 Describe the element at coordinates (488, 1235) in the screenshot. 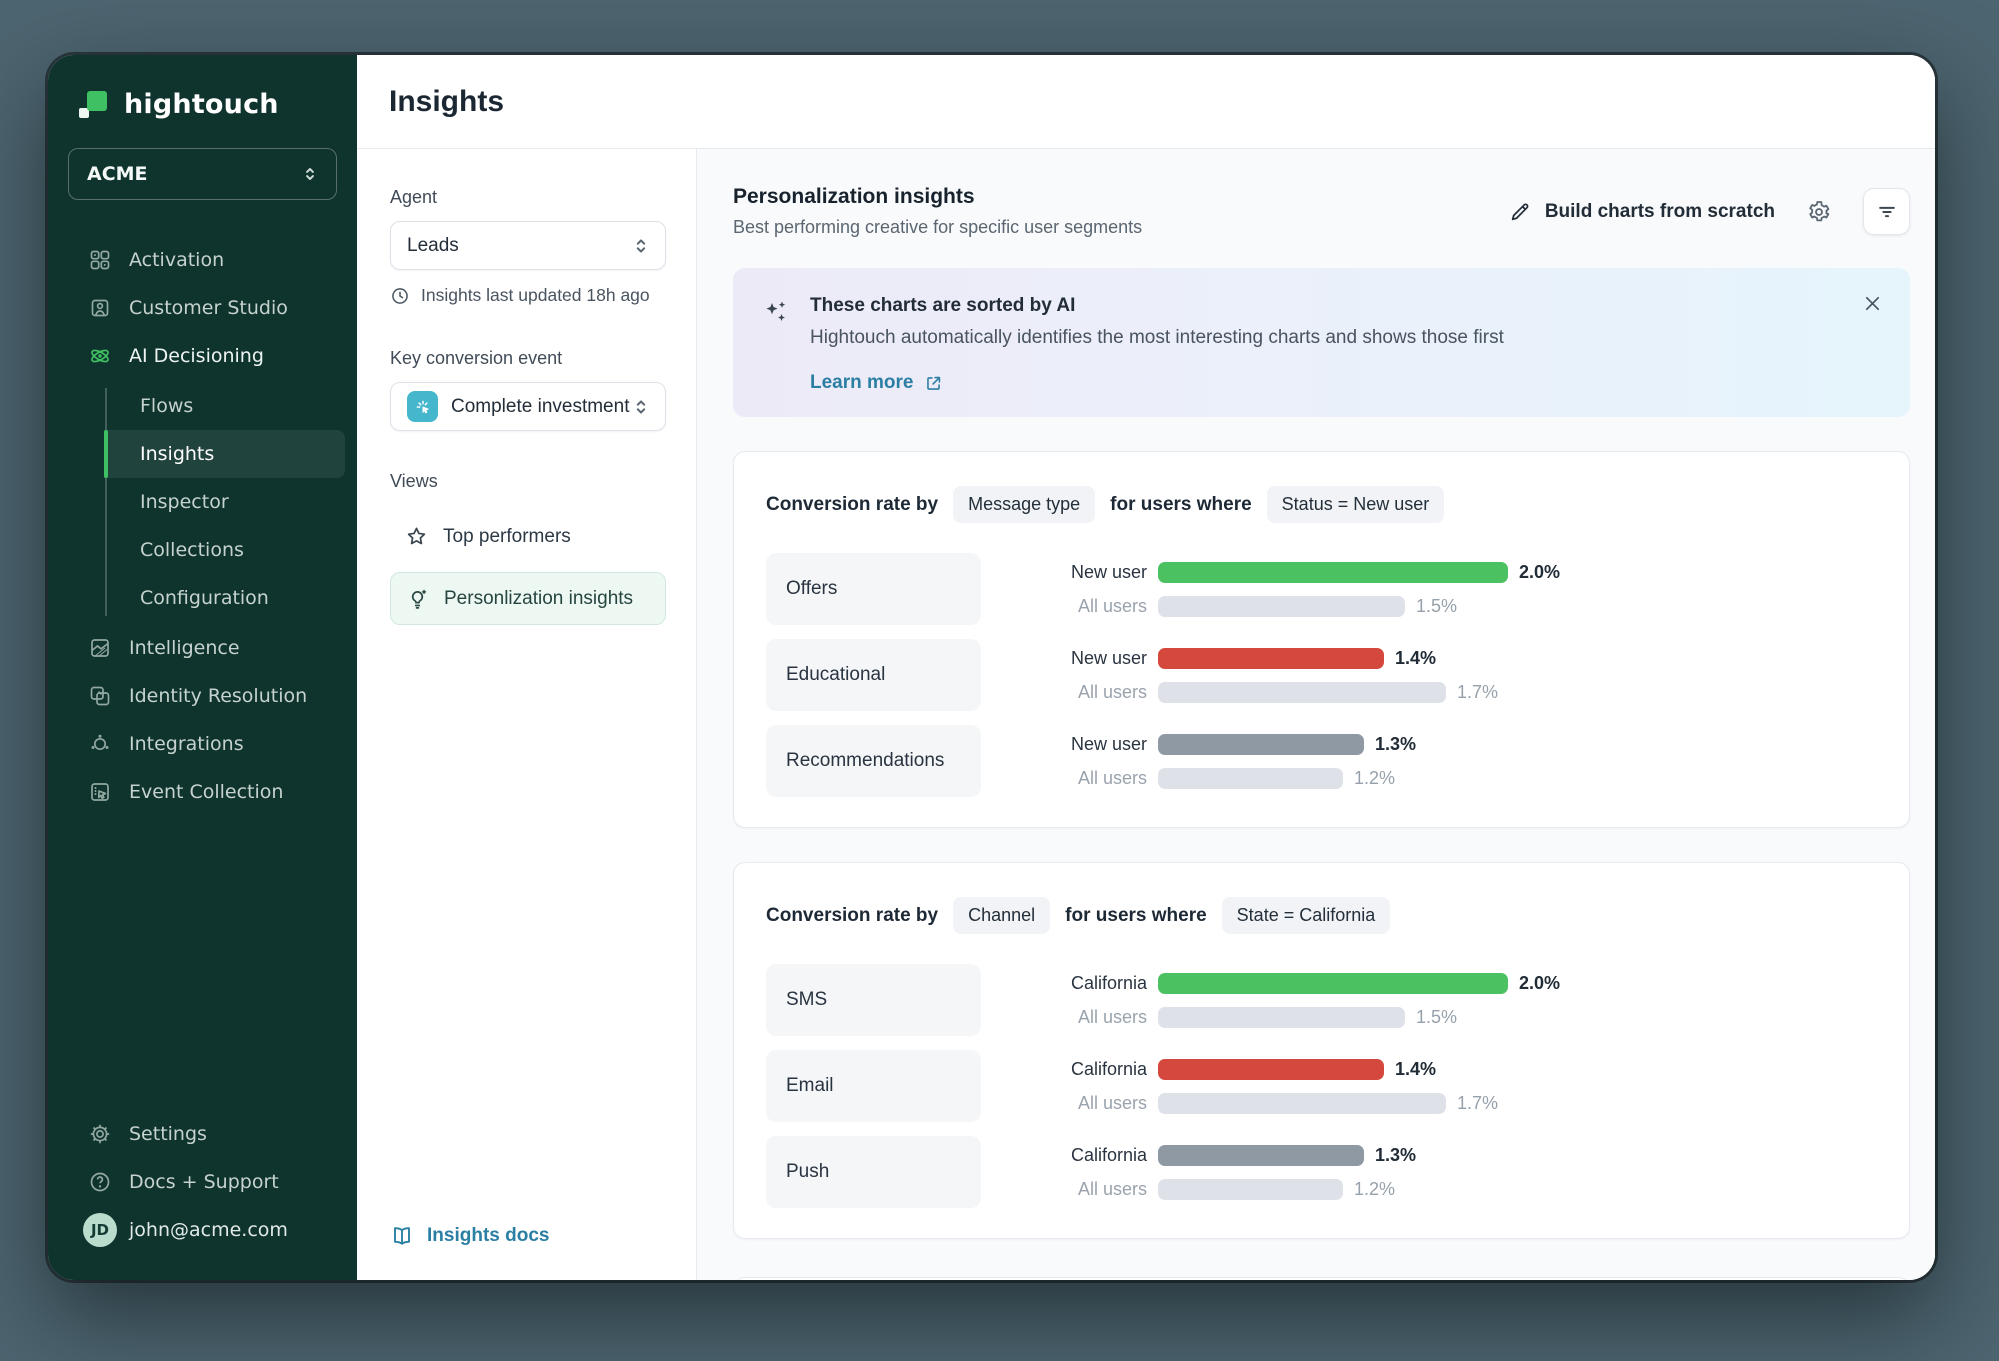

I see `docs-link-label: Insights docs` at that location.